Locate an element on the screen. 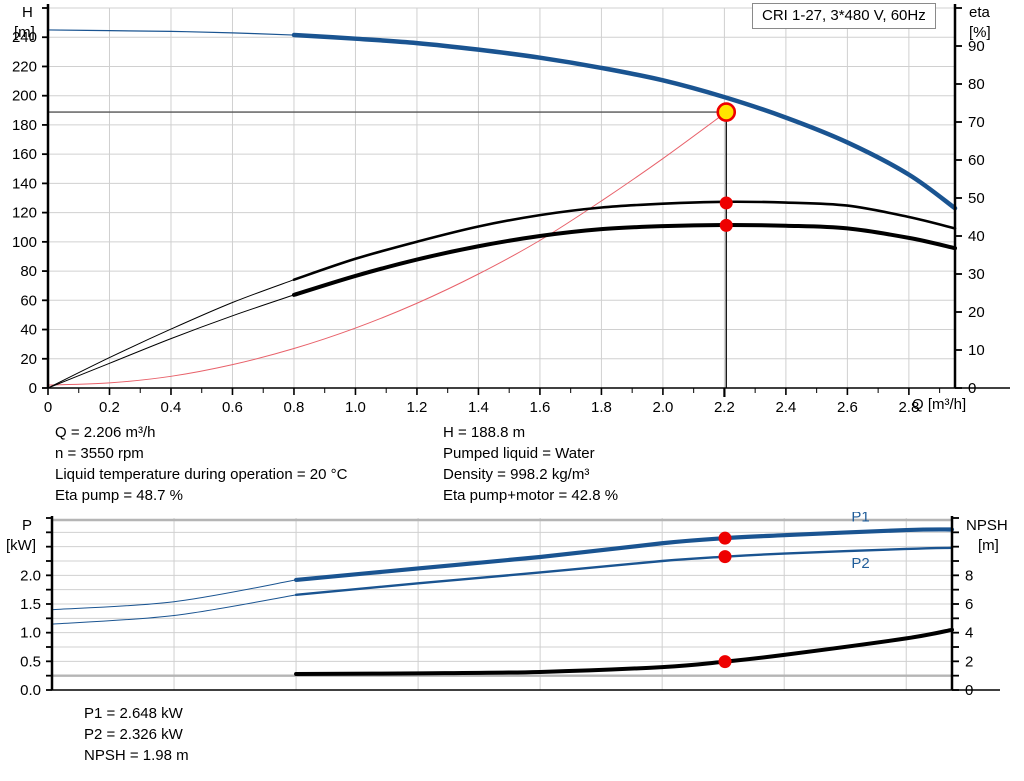  lower-chart-series-labels: P1 P2 is located at coordinates (860, 542).